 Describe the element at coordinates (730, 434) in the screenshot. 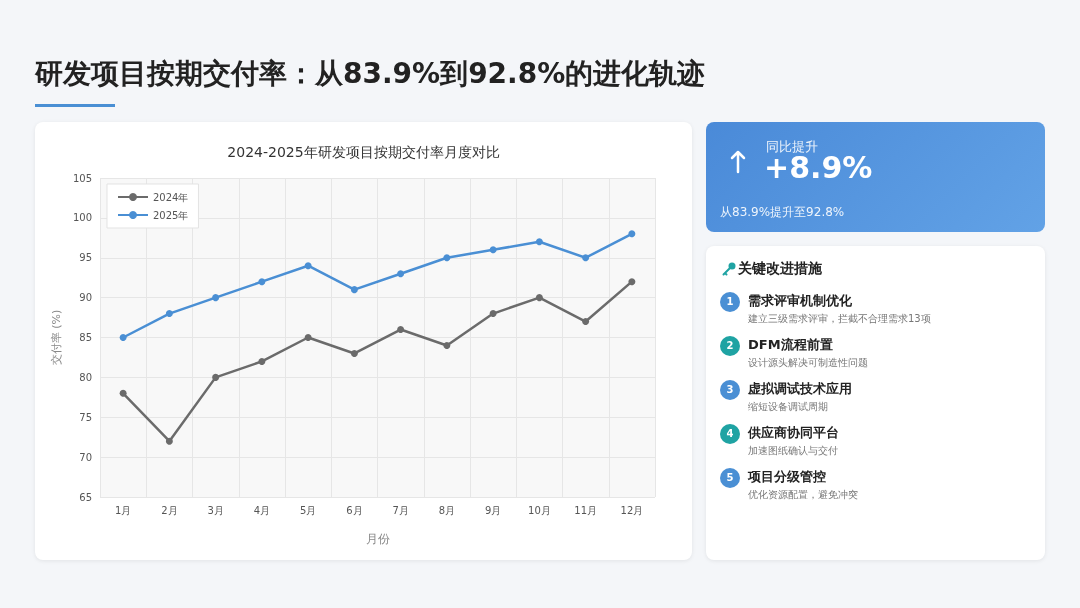

I see `text: 4` at that location.